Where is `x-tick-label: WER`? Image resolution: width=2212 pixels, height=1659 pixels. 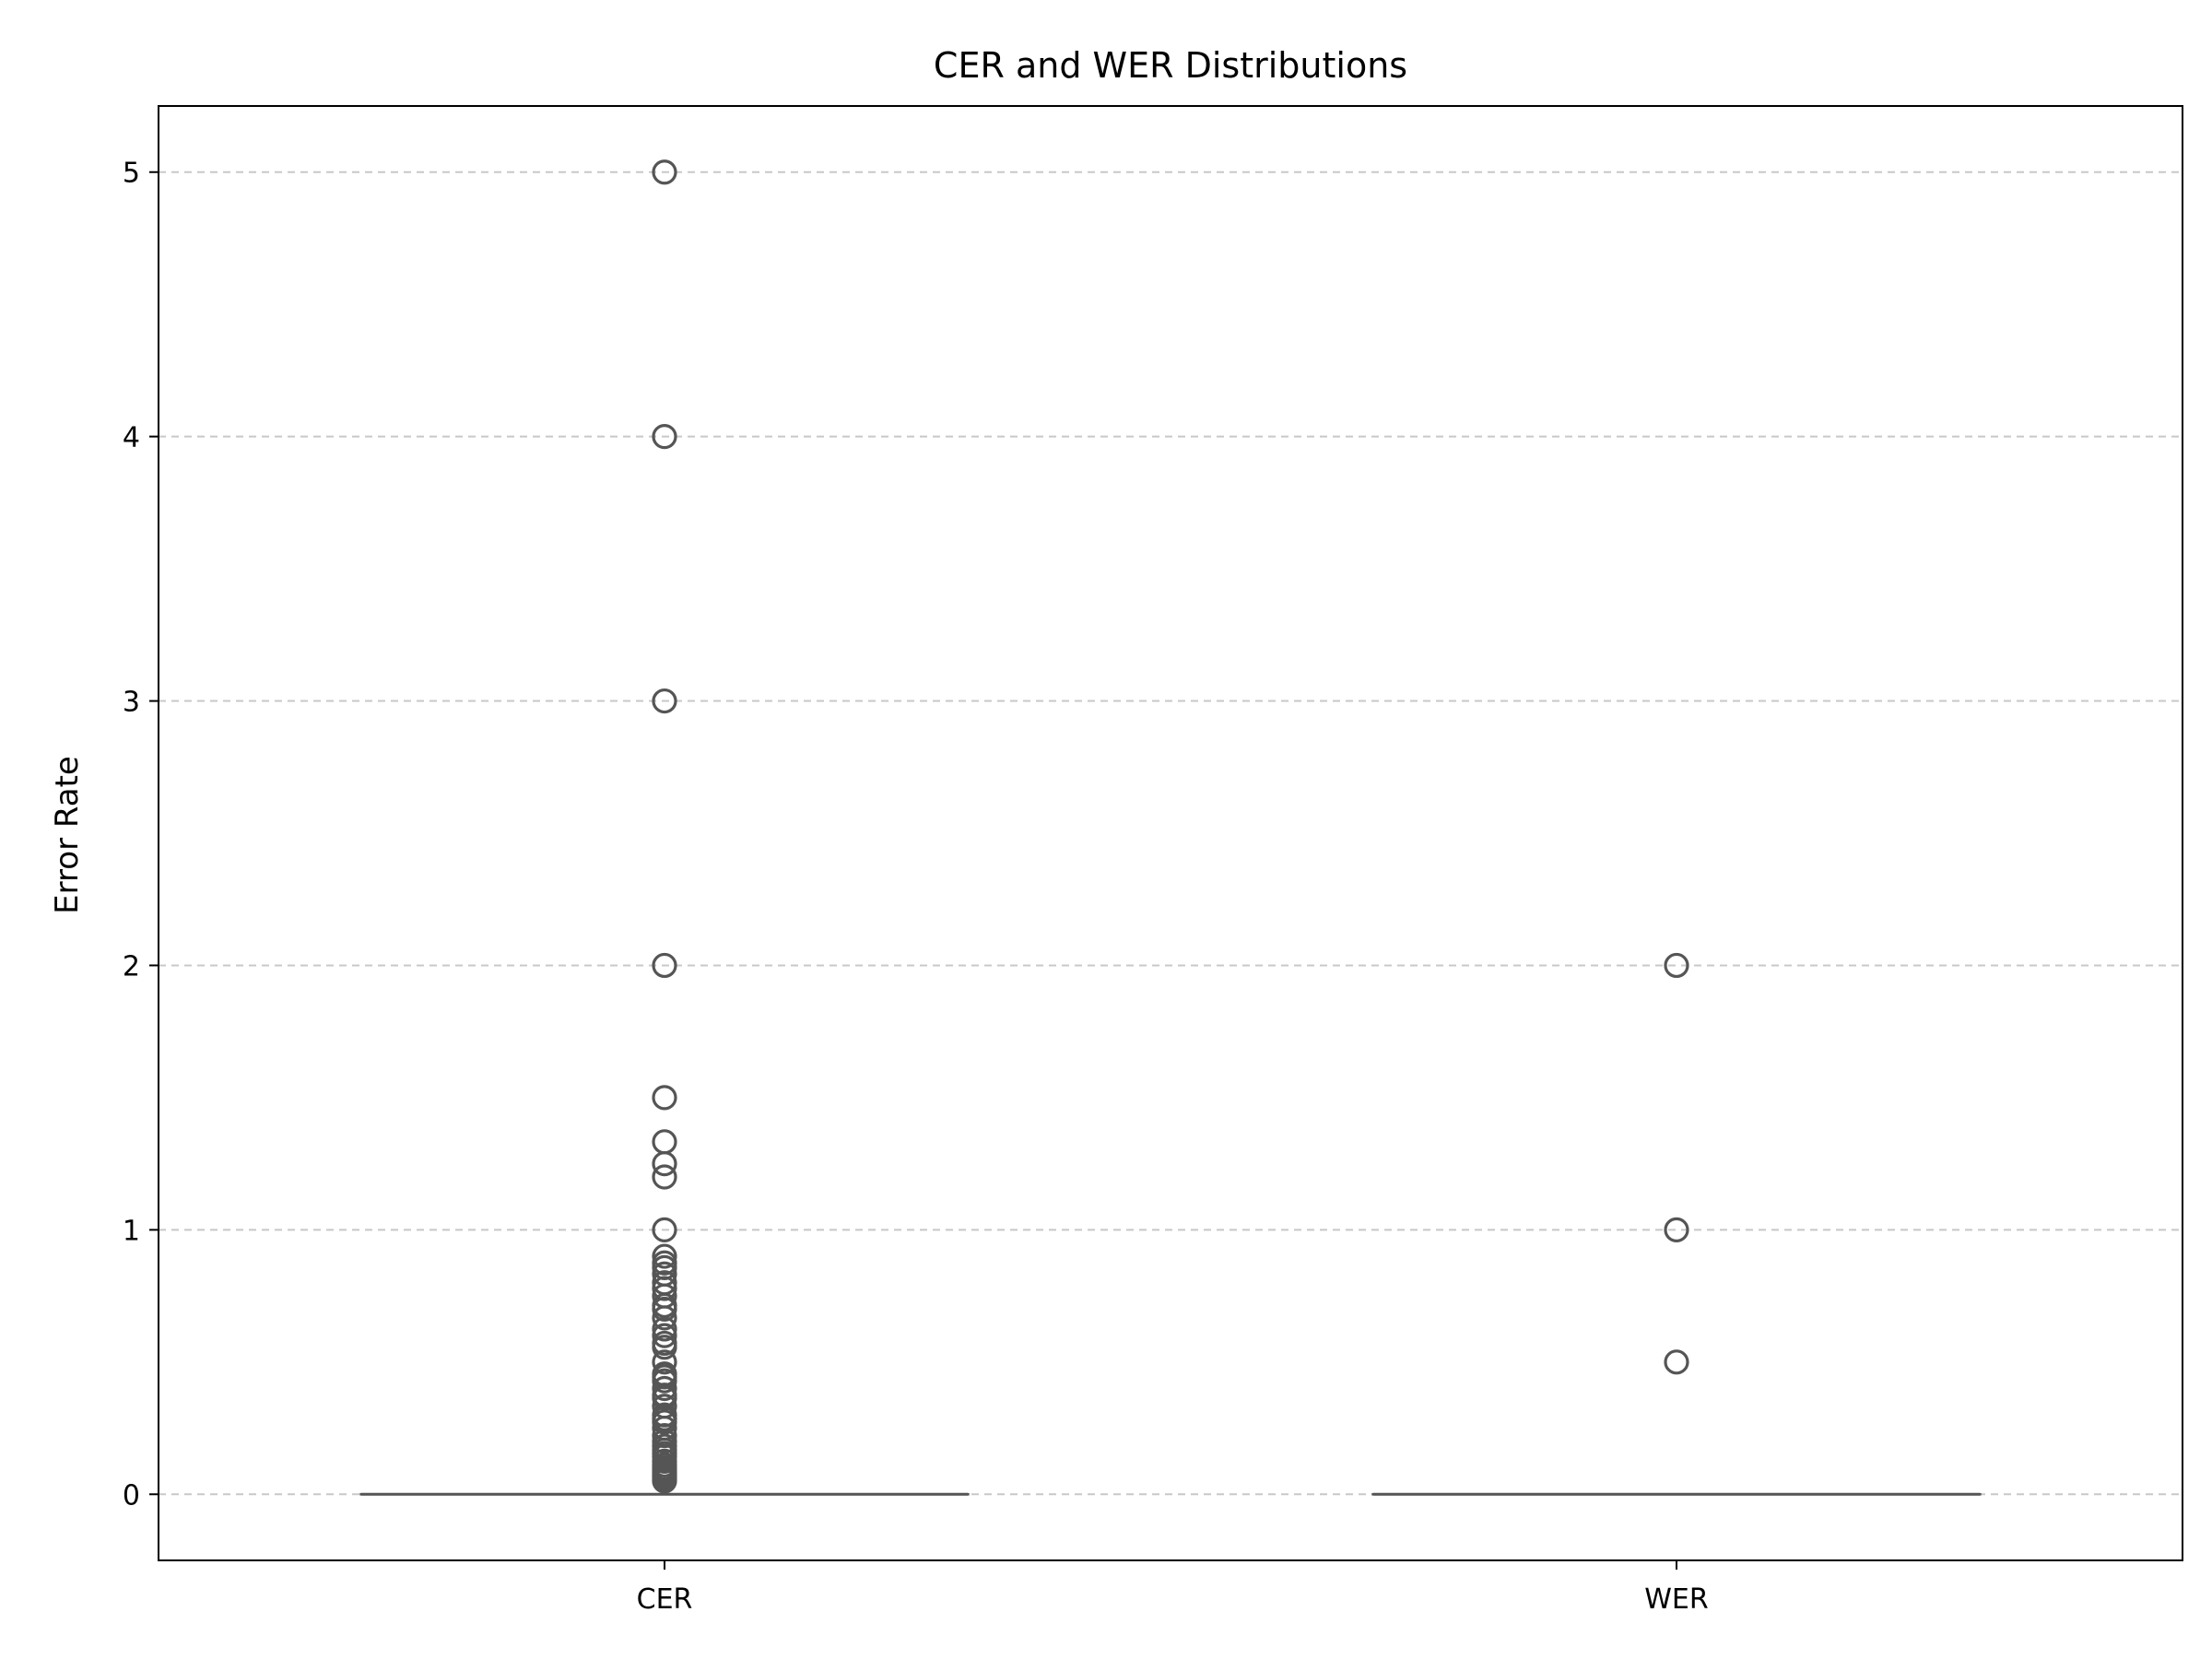
x-tick-label: WER is located at coordinates (1676, 1599).